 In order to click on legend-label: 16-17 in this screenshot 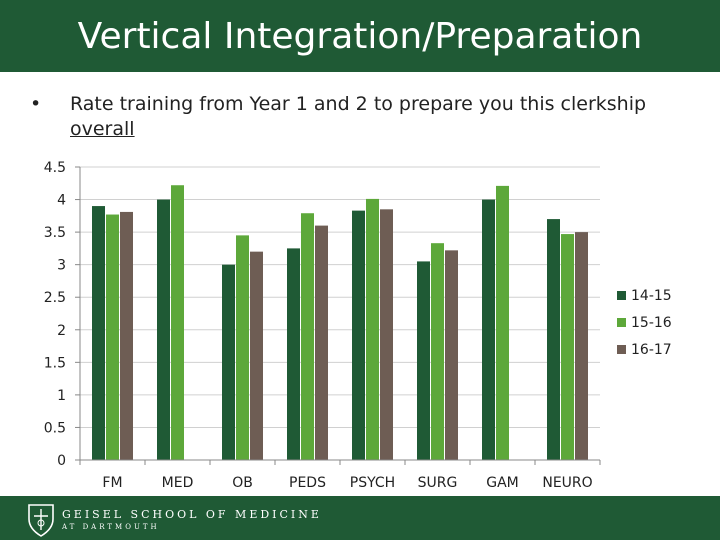, I will do `click(651, 350)`.